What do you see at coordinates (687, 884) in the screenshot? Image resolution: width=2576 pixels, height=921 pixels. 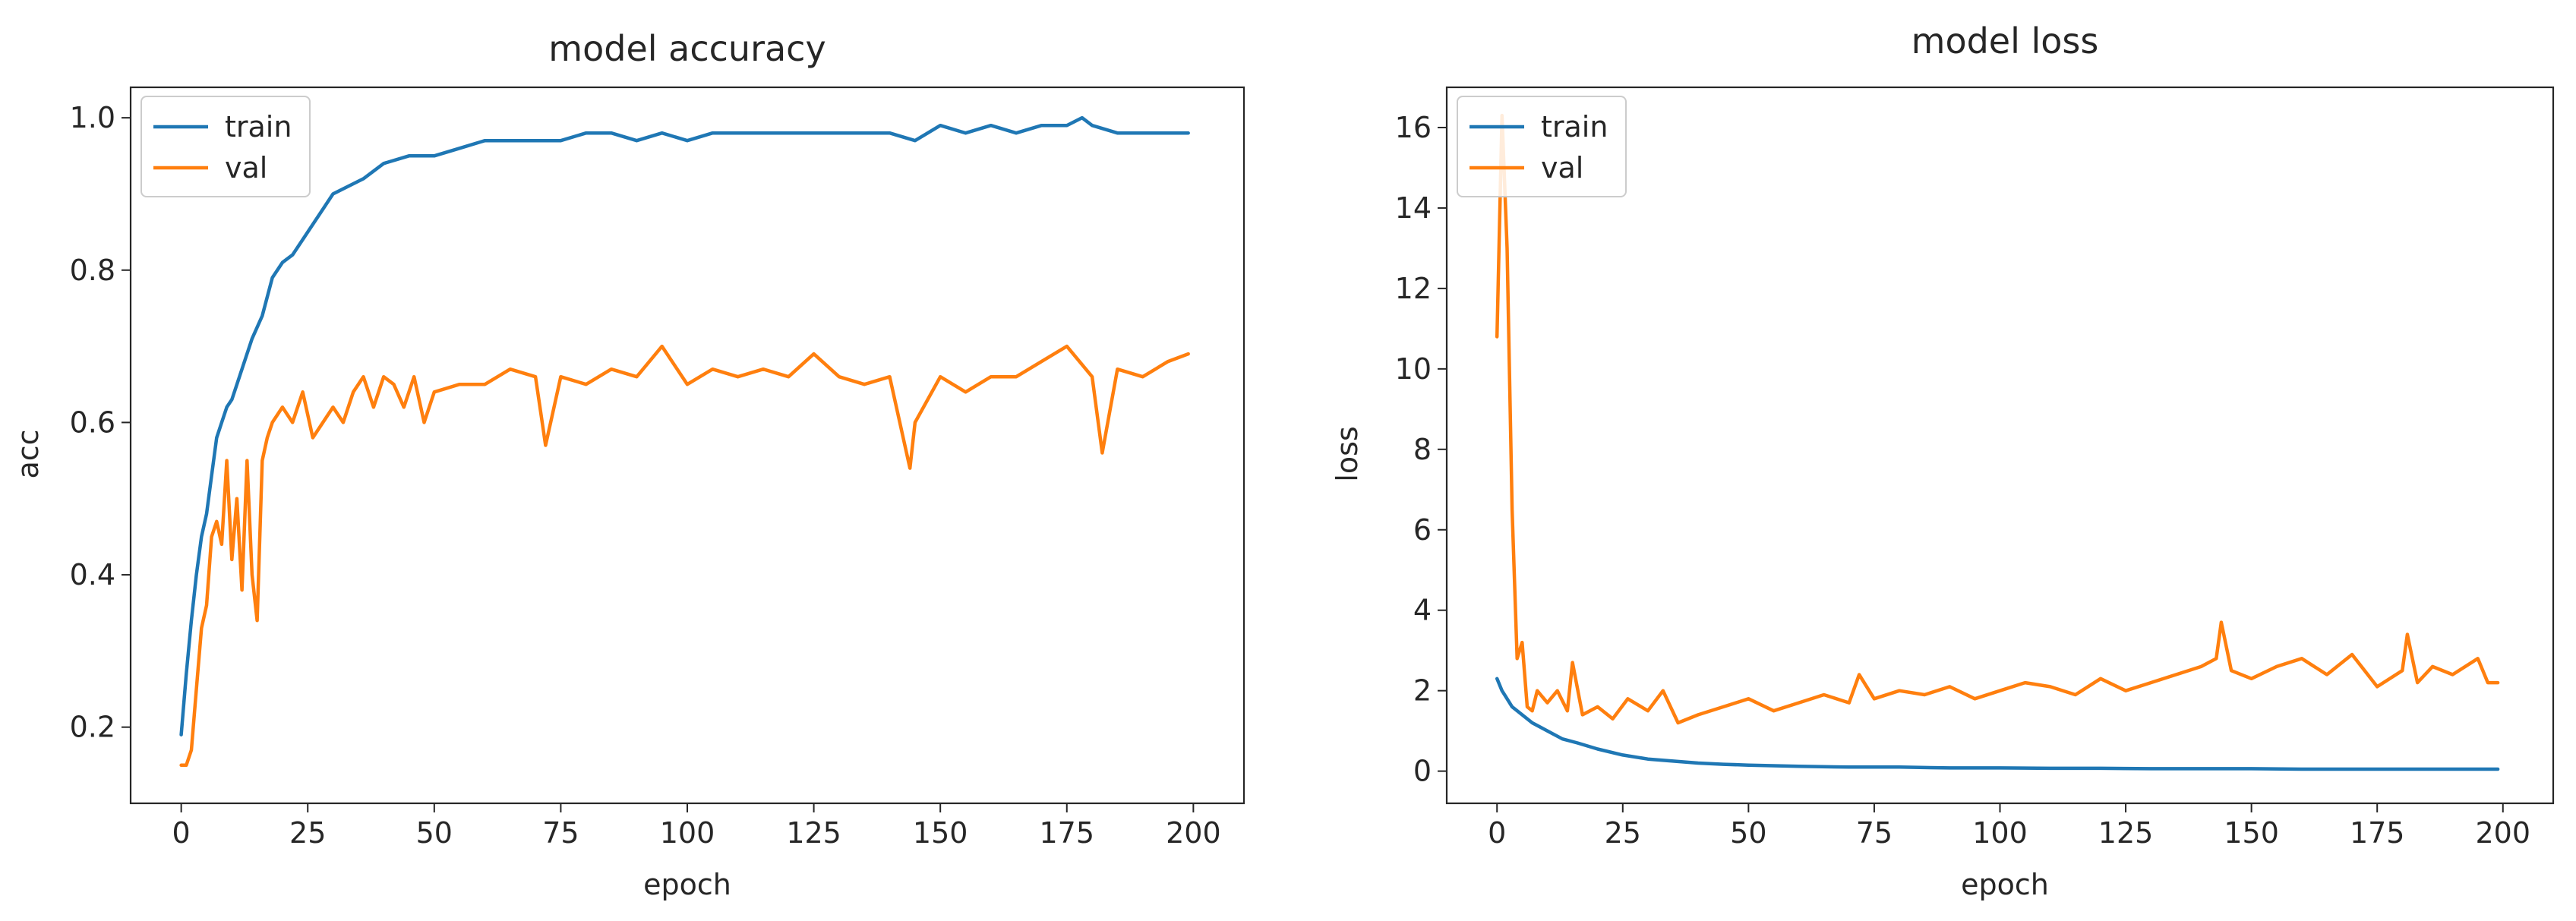 I see `accuracy-x-axis-label: epoch` at bounding box center [687, 884].